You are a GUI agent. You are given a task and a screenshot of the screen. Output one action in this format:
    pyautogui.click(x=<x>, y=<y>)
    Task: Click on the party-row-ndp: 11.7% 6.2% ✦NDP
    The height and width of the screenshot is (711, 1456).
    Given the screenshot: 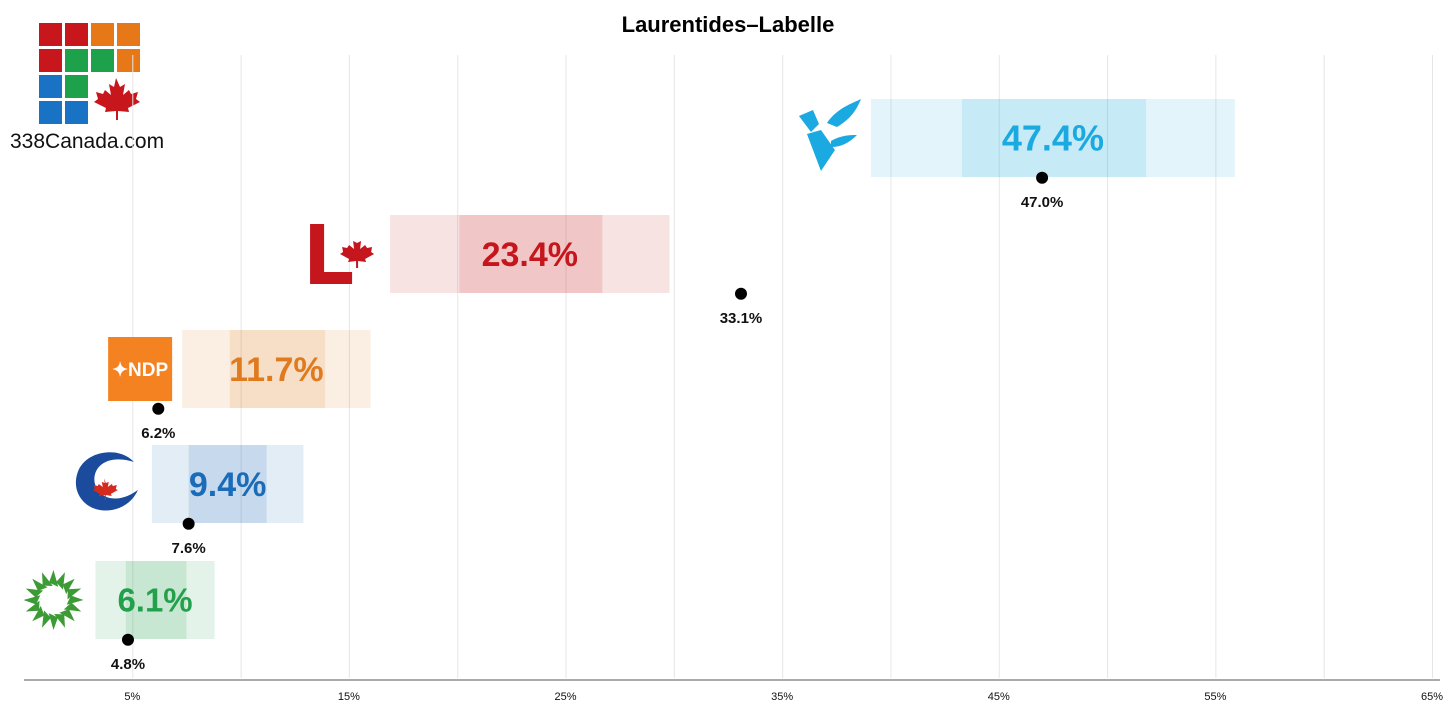 What is the action you would take?
    pyautogui.click(x=239, y=386)
    